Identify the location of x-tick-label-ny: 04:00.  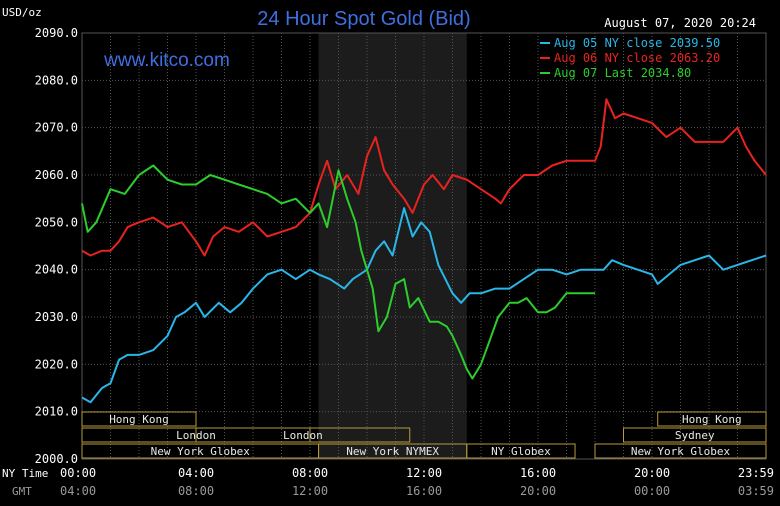
(196, 473).